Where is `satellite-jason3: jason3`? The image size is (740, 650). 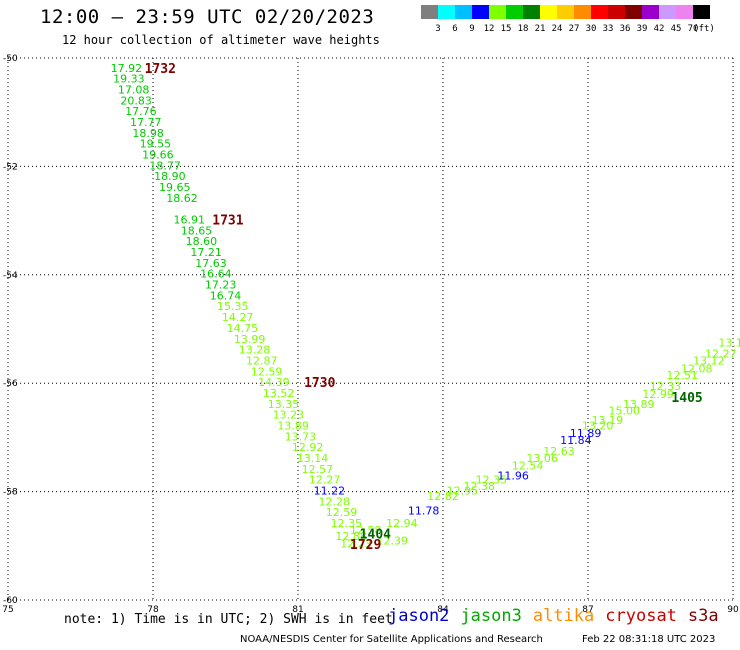
satellite-jason3: jason3 is located at coordinates (491, 616).